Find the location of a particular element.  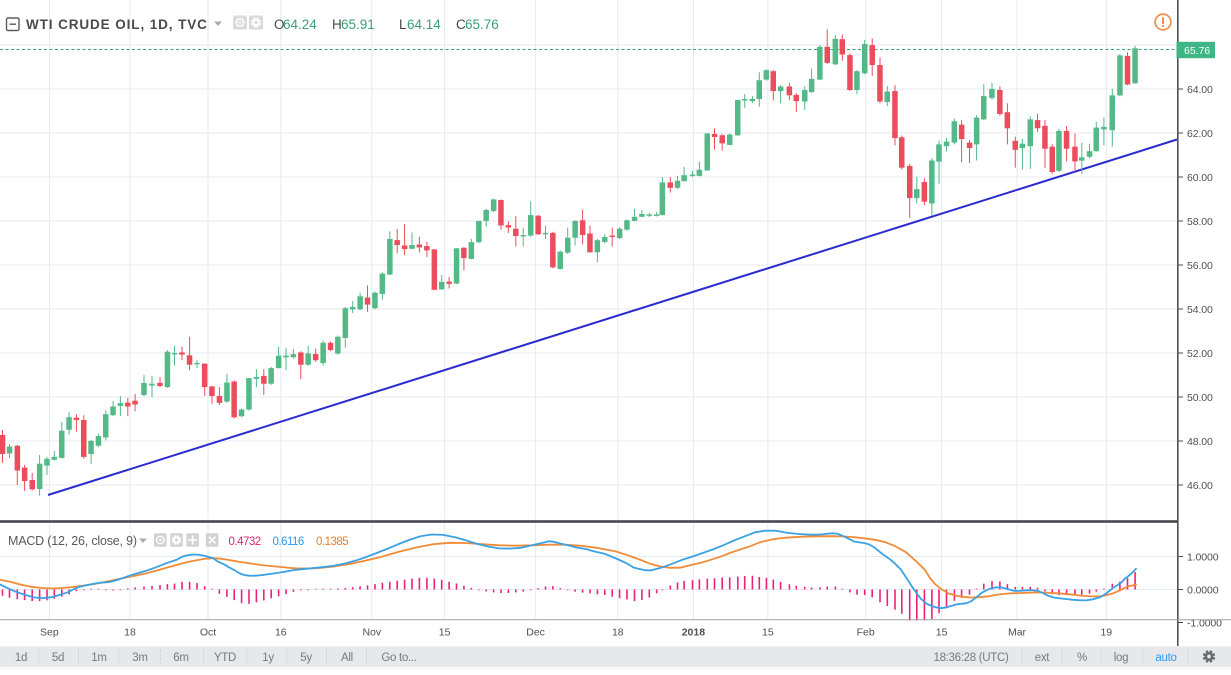

svg-text: 0.6116 is located at coordinates (288, 542).